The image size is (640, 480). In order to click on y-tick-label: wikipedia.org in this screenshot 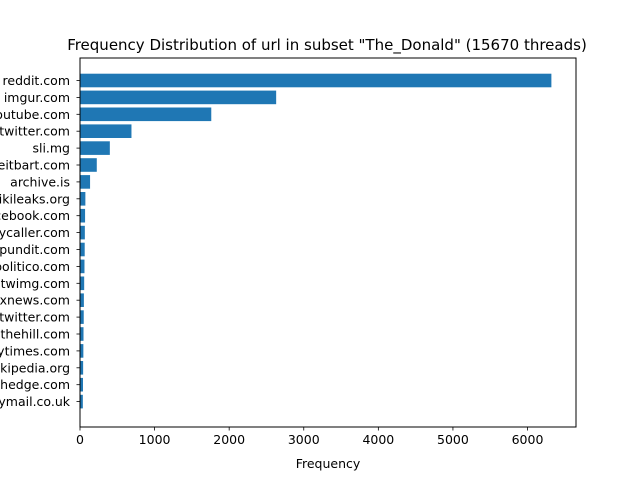, I will do `click(35, 367)`.